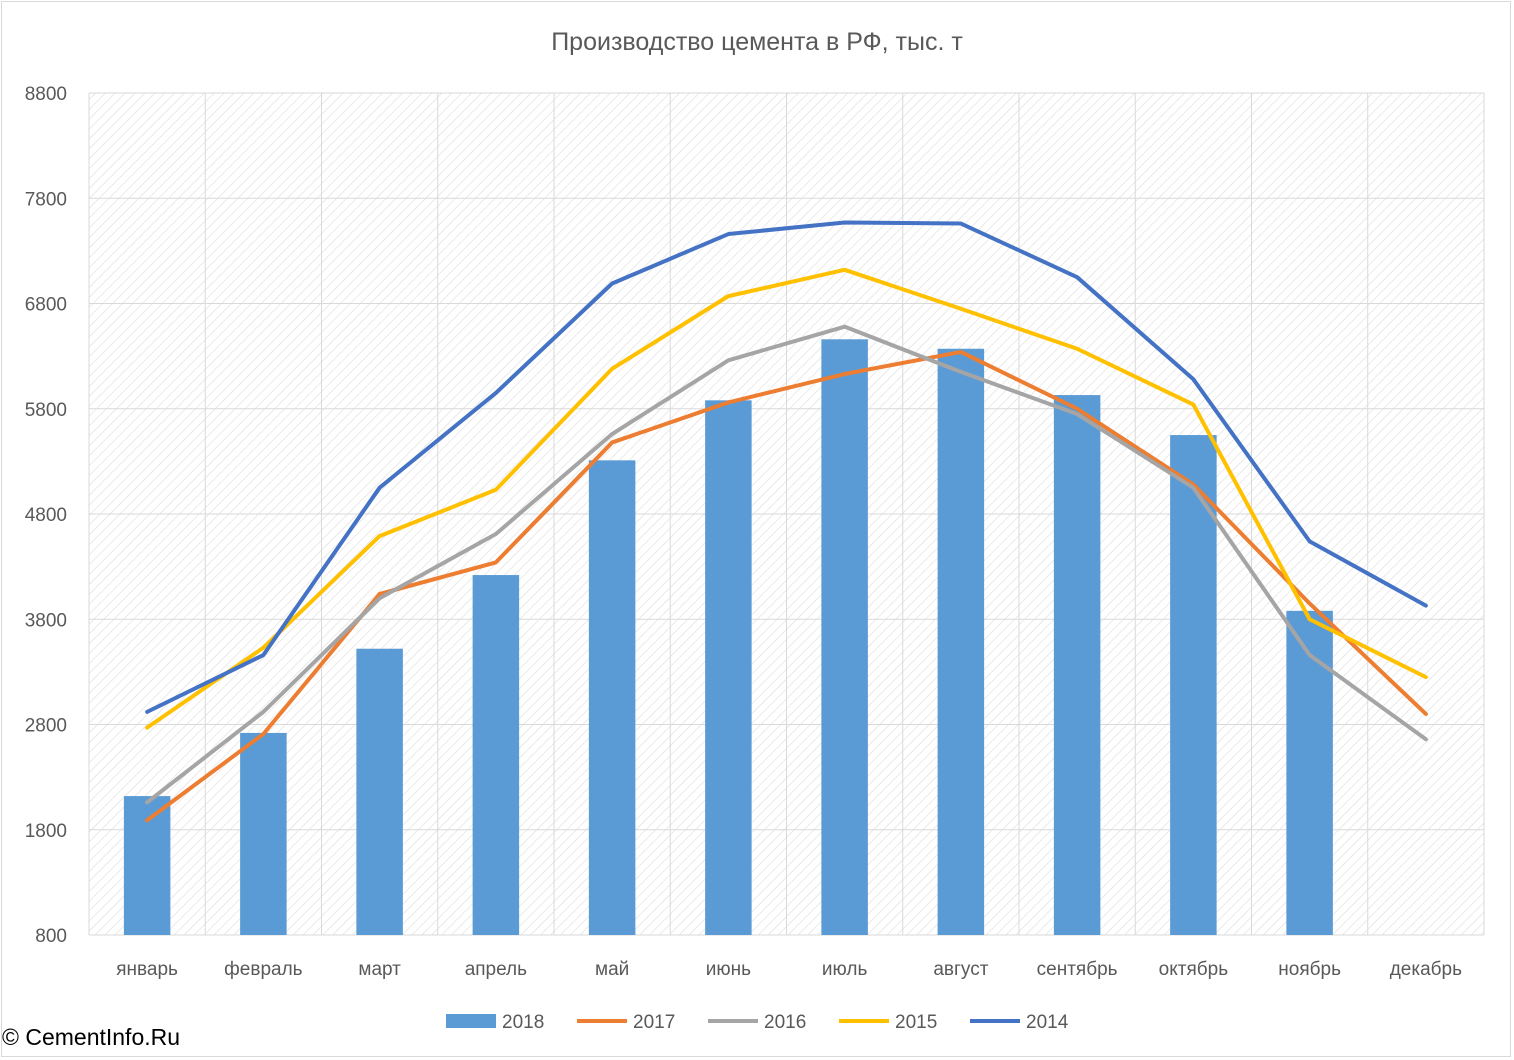 The width and height of the screenshot is (1514, 1060). I want to click on y-tick-label: 4800, so click(46, 515).